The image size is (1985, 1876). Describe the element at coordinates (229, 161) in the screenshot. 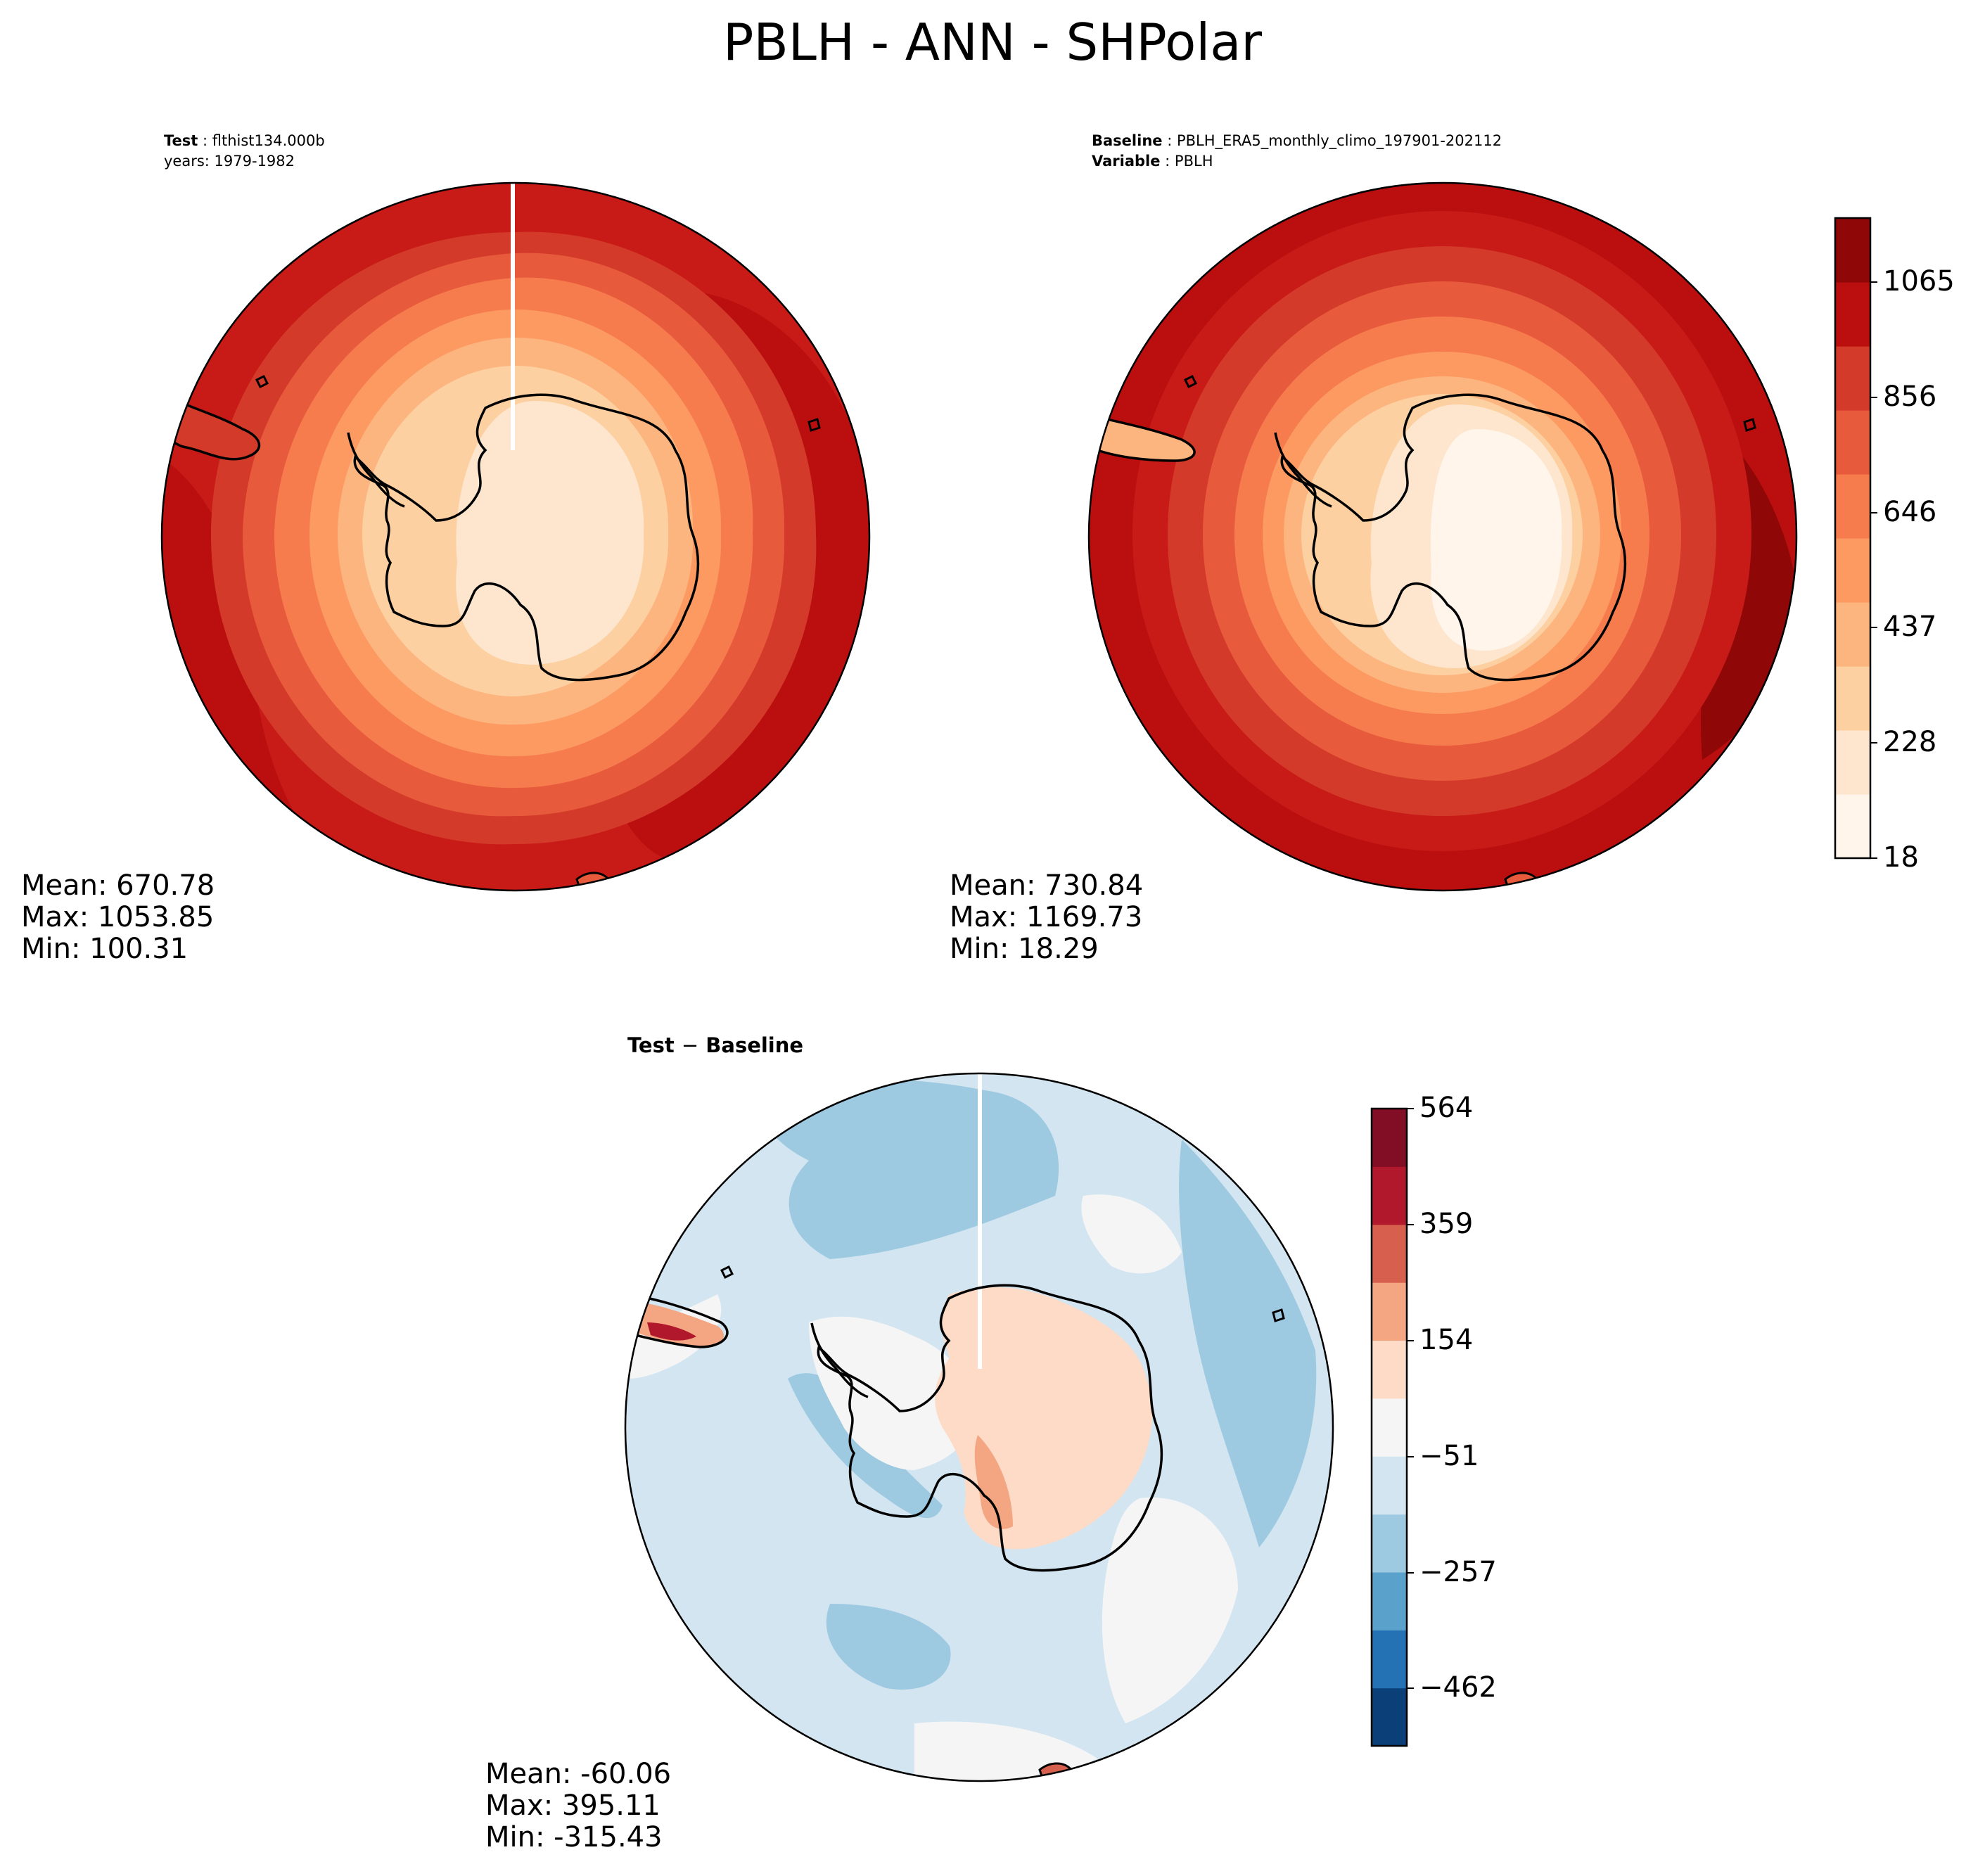

I see `test-years: years: 1979-1982` at that location.